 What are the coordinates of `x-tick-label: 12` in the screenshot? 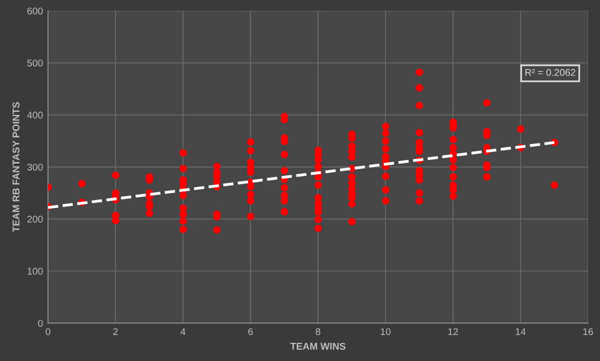 It's located at (453, 331).